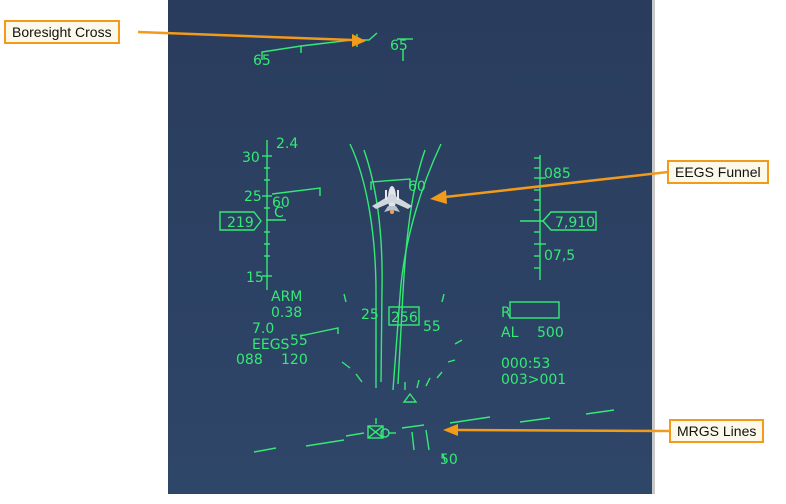  What do you see at coordinates (253, 197) in the screenshot?
I see `pitch-label-25: 25` at bounding box center [253, 197].